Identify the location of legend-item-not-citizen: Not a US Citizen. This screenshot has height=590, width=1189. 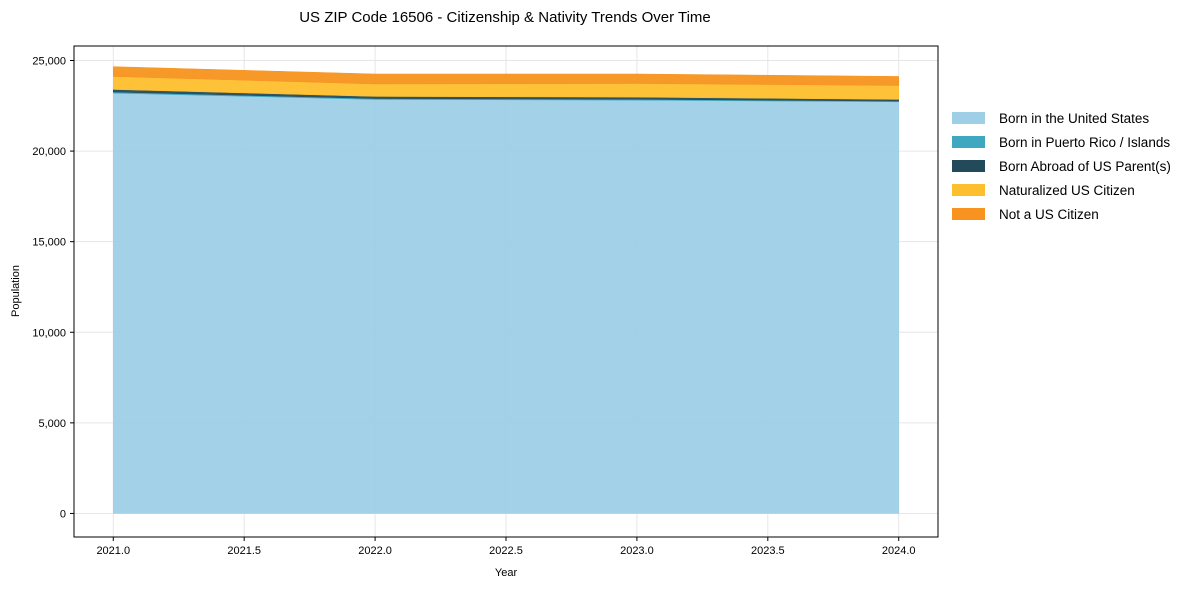
(1061, 214).